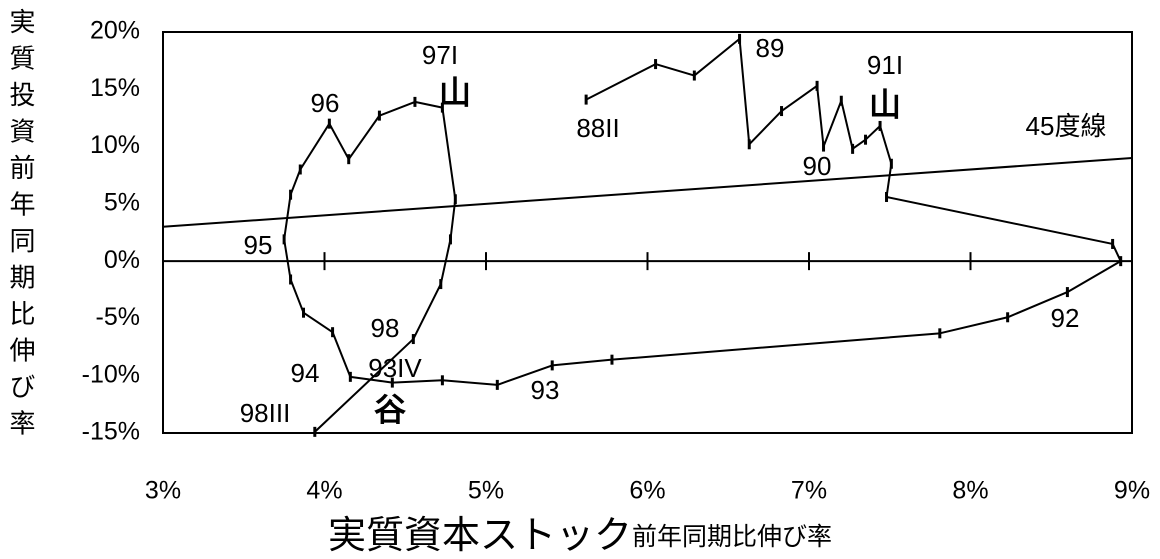 This screenshot has width=1160, height=559. Describe the element at coordinates (390, 409) in the screenshot. I see `annotation: 谷` at that location.